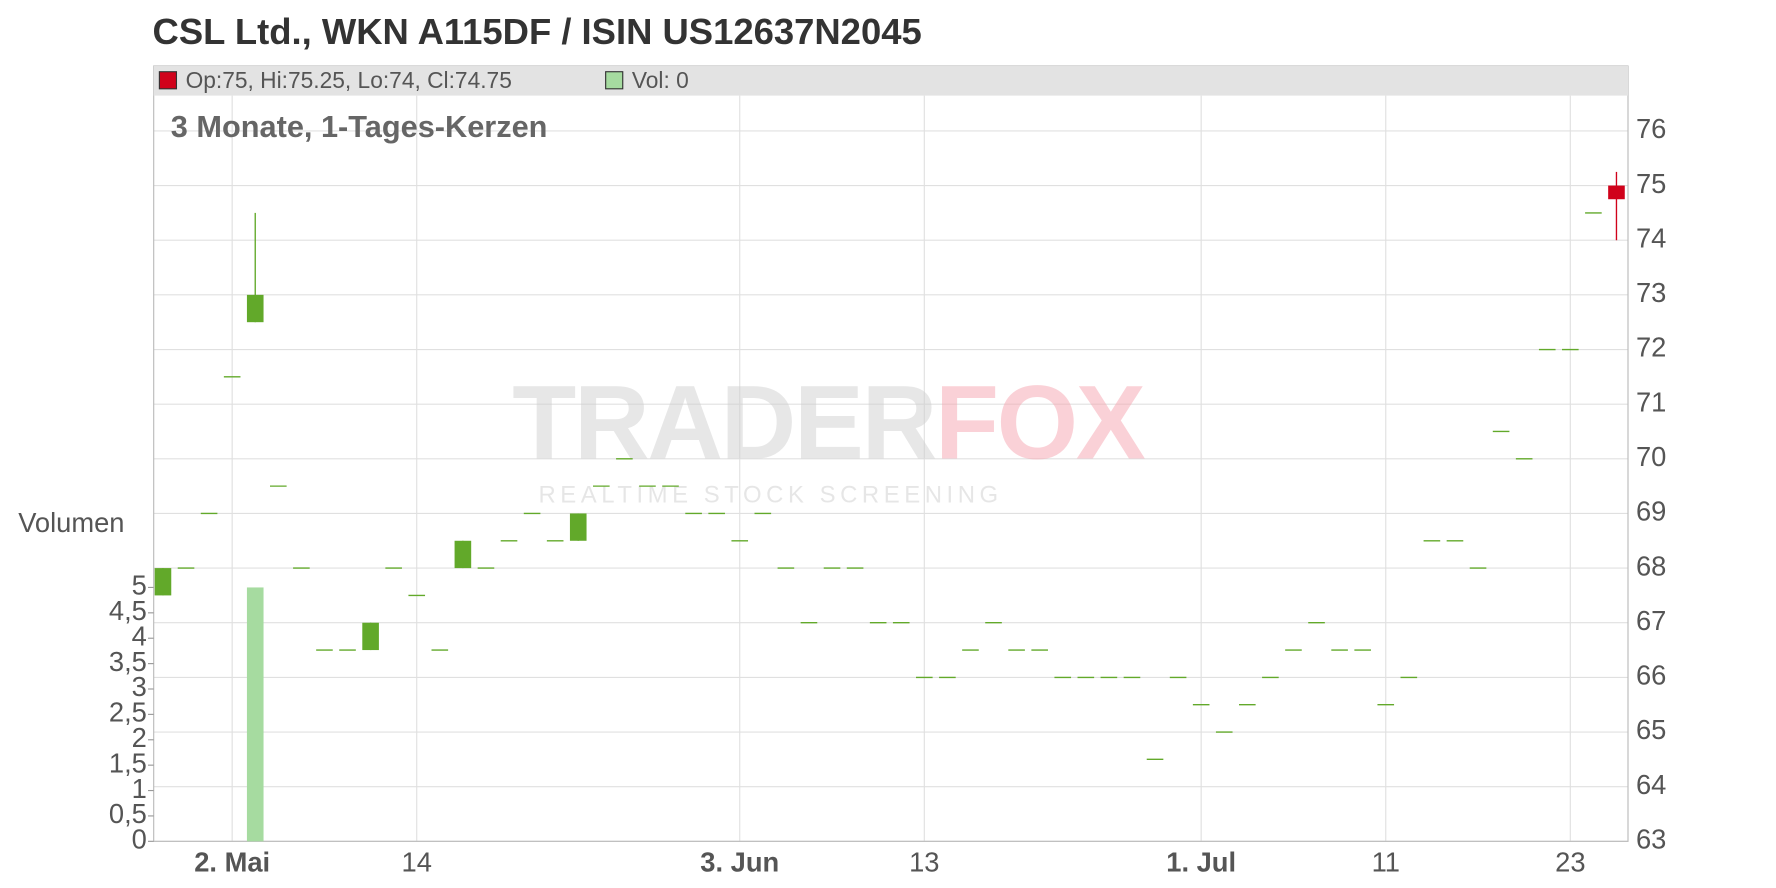  I want to click on y2-tick-label: 4, so click(139, 635).